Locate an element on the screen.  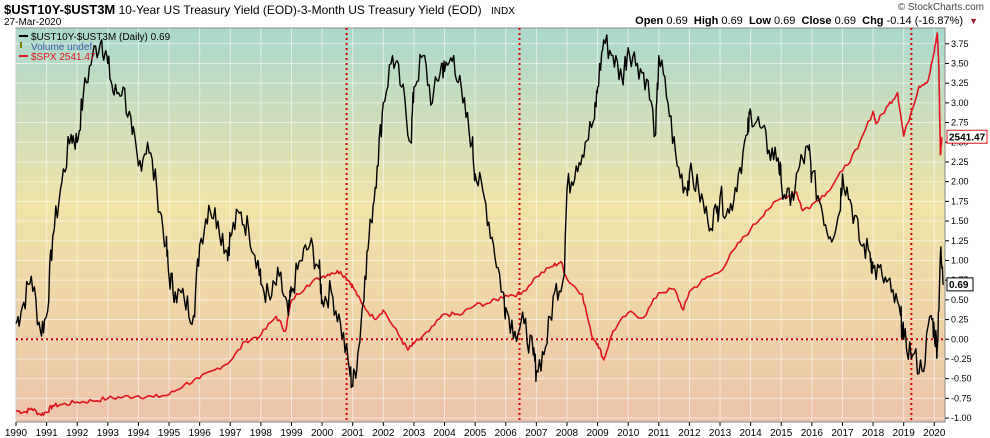
x-tick-label: 2003 is located at coordinates (414, 433).